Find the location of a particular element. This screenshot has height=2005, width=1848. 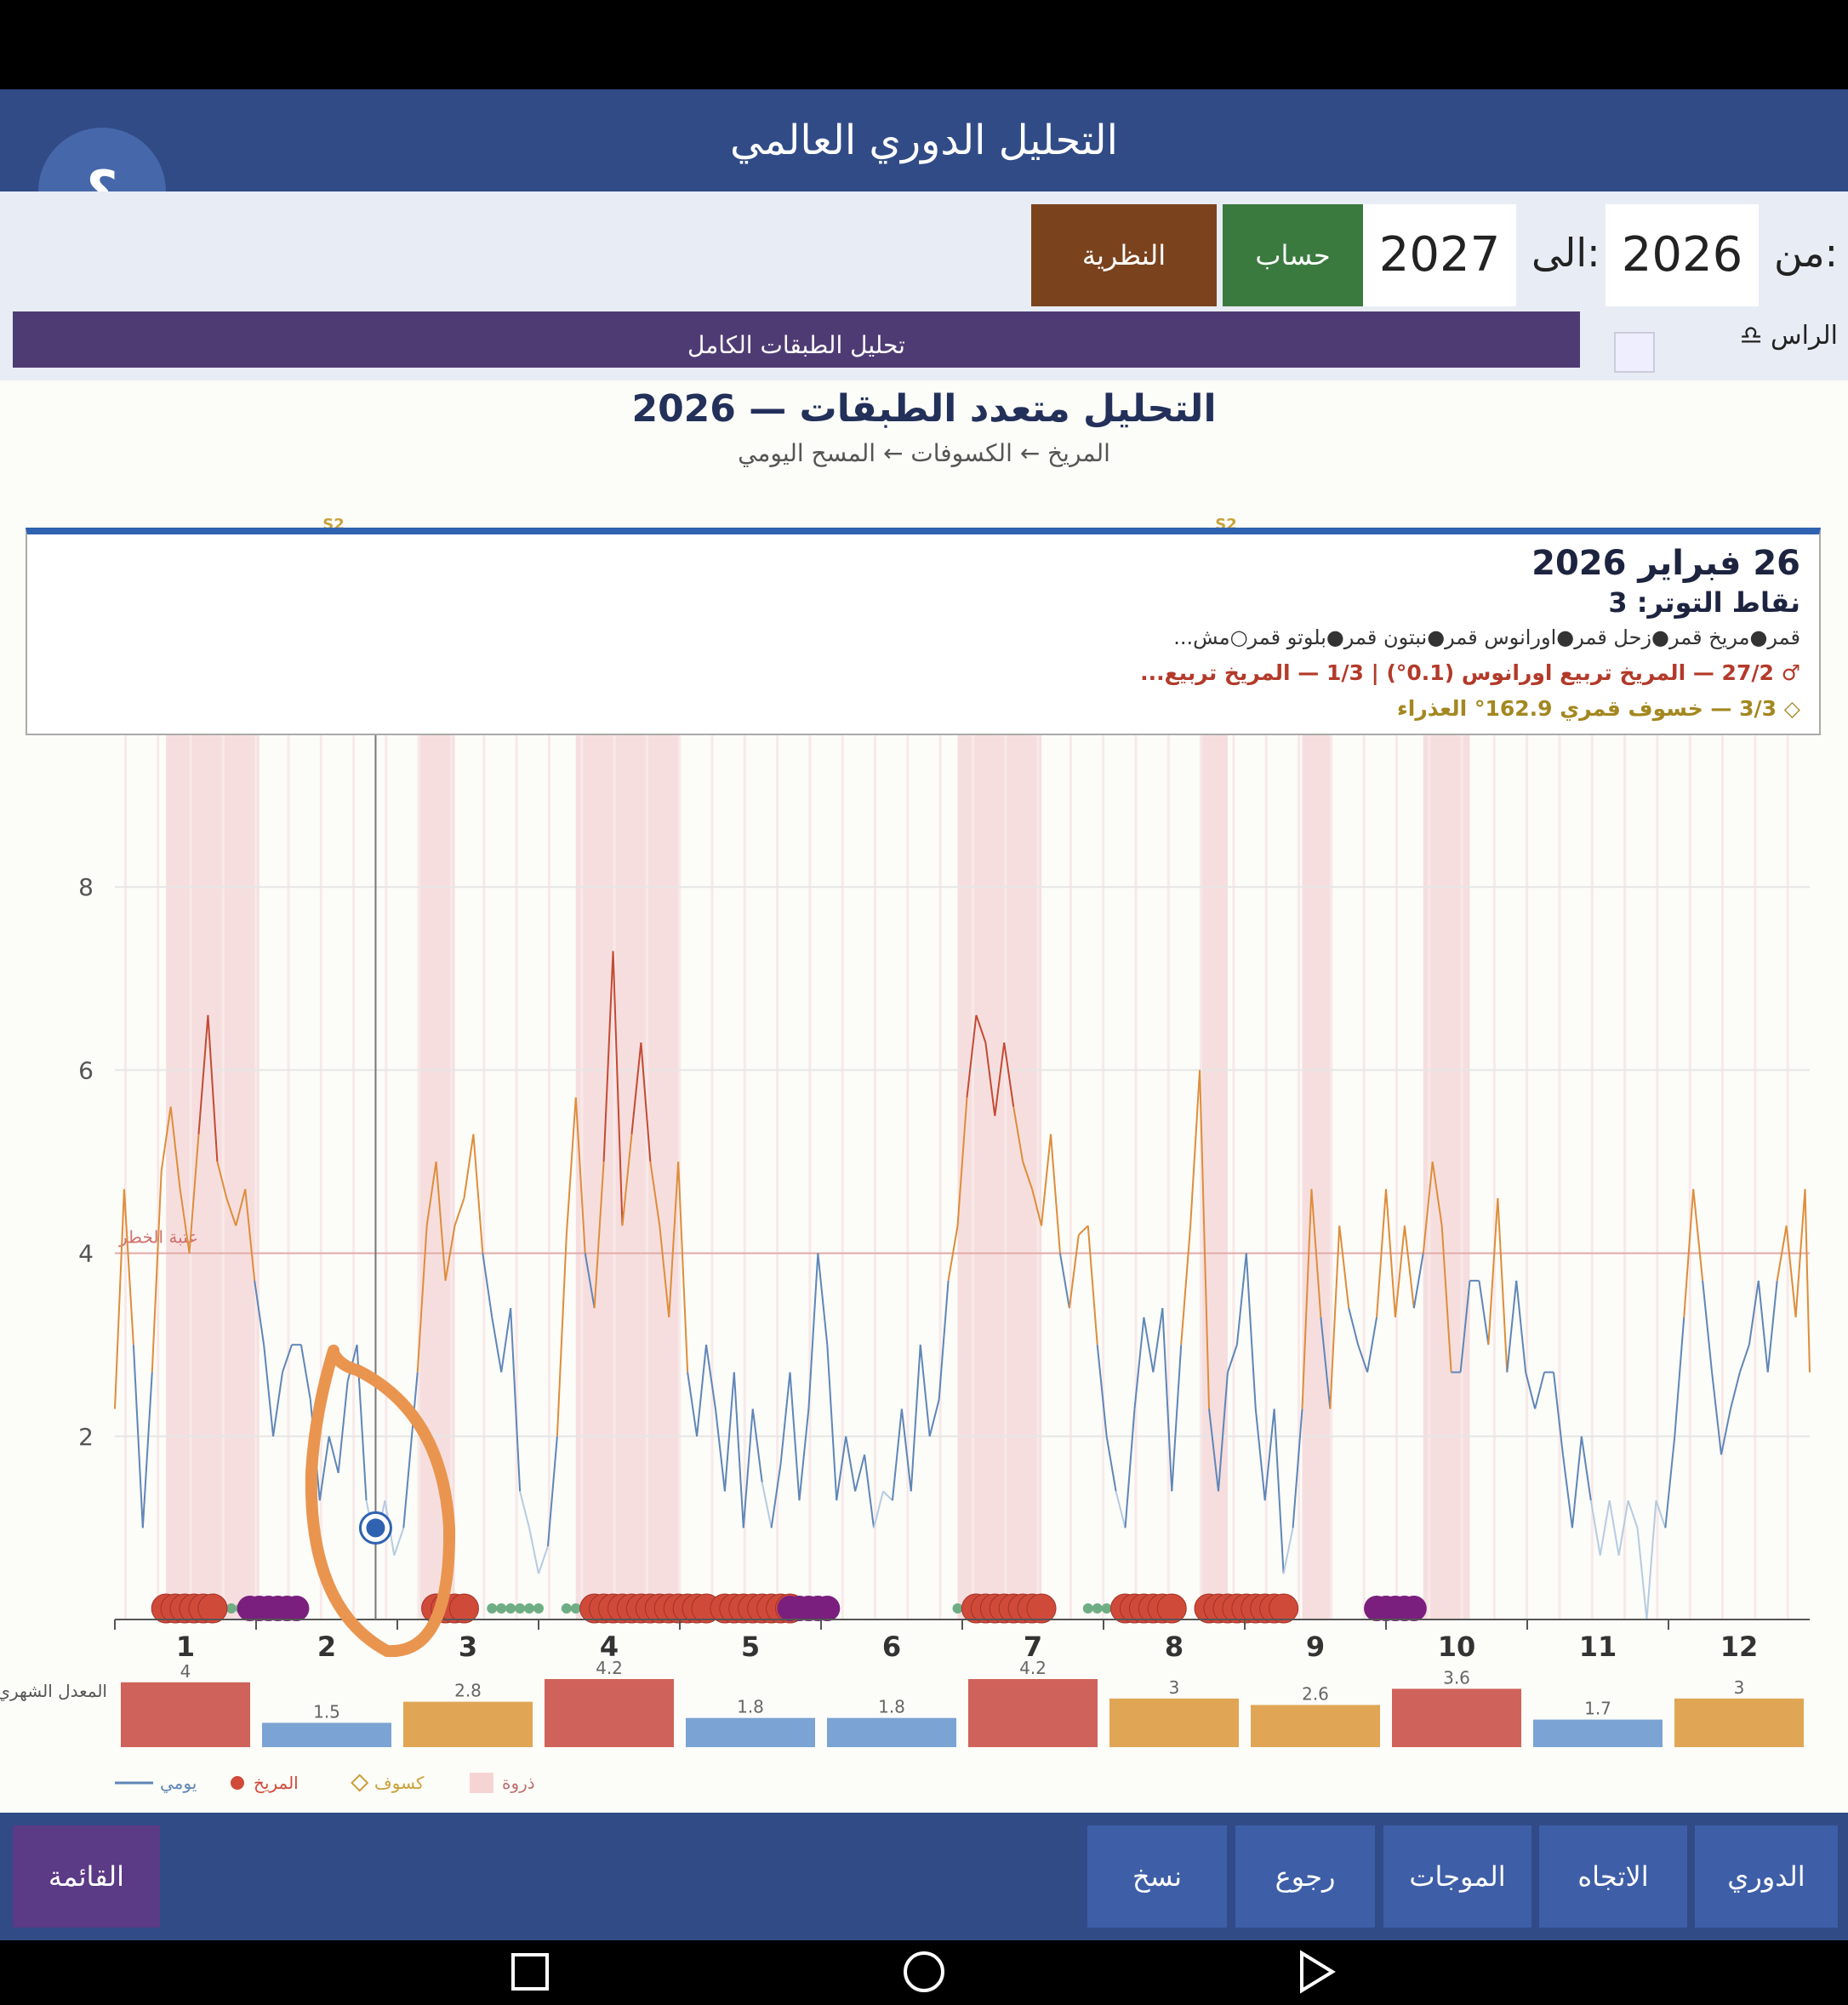

cyclic-button: الدوري is located at coordinates (1766, 1876).